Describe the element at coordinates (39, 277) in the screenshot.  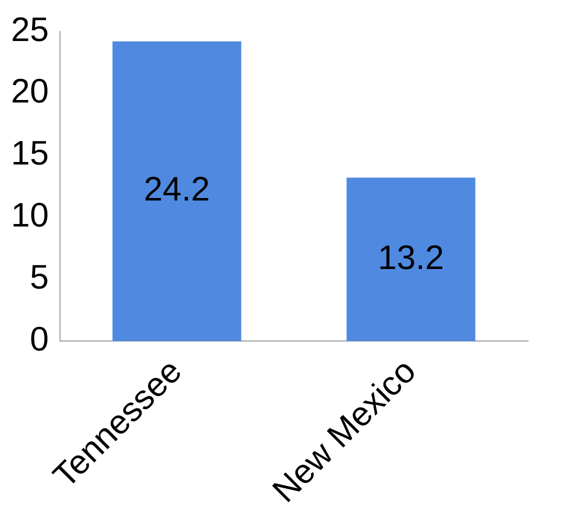
I see `y-tick-label: 5` at that location.